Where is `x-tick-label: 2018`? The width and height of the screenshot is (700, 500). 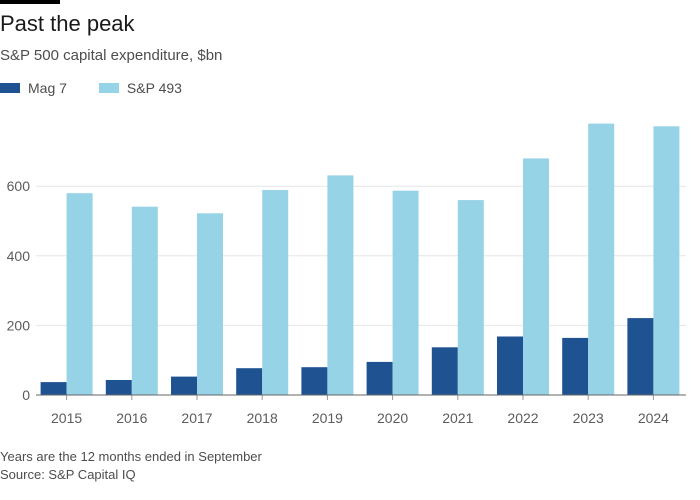
x-tick-label: 2018 is located at coordinates (262, 418).